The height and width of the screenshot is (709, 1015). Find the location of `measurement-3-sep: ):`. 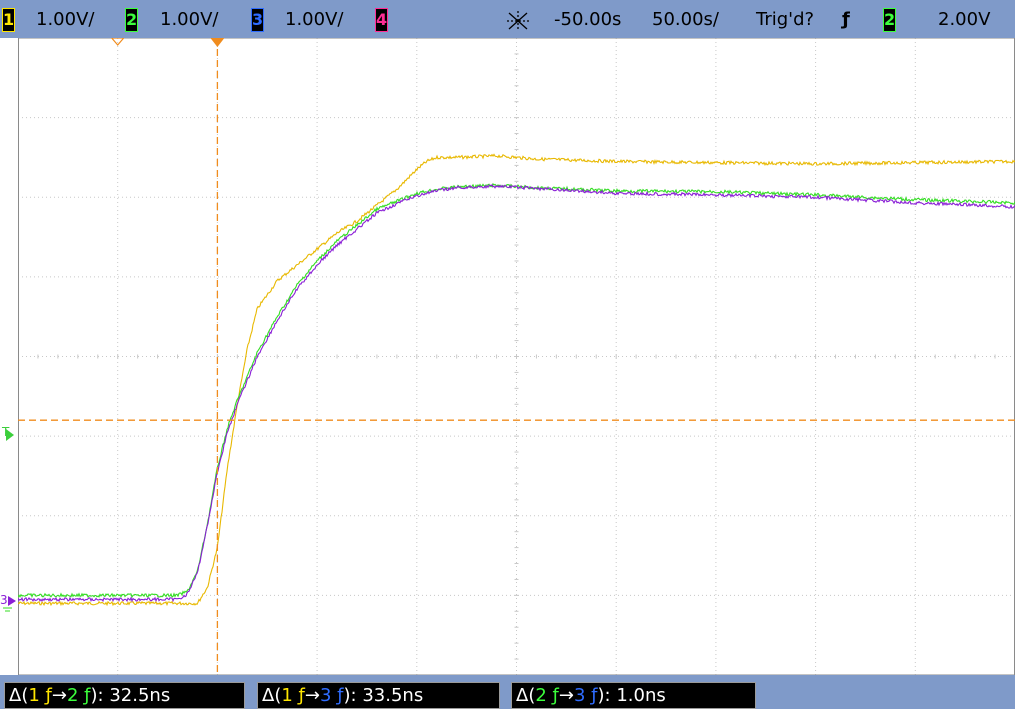

measurement-3-sep: ): is located at coordinates (604, 695).